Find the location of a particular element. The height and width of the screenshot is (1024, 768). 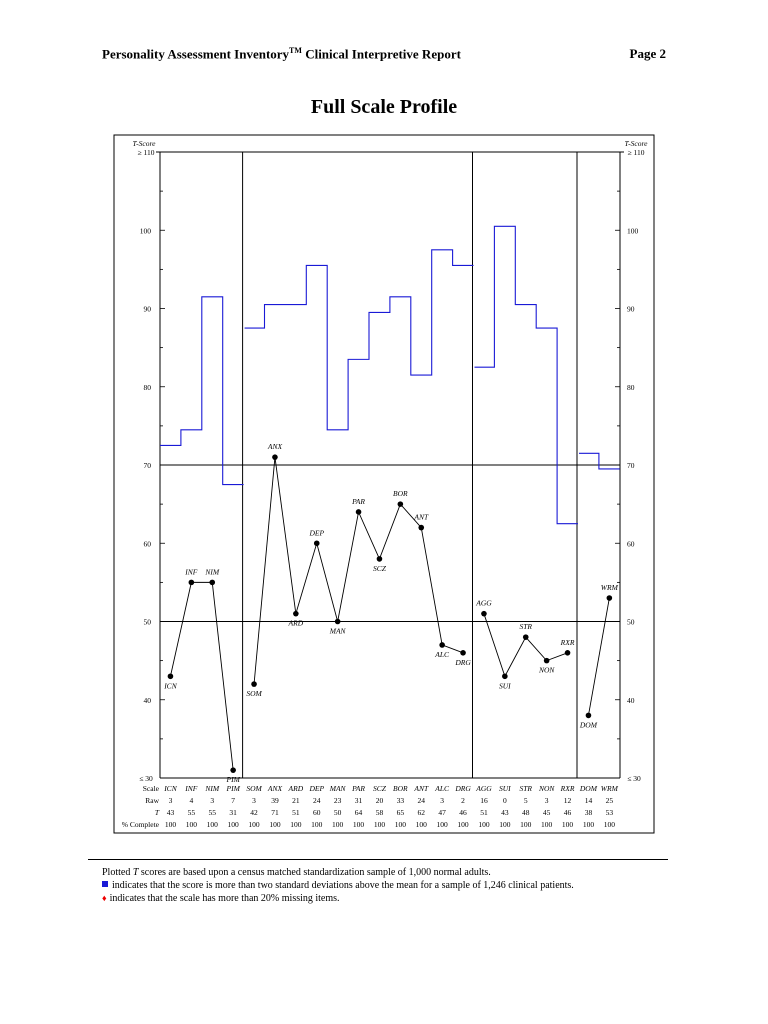

table-cell-scale: NIM is located at coordinates (212, 788).